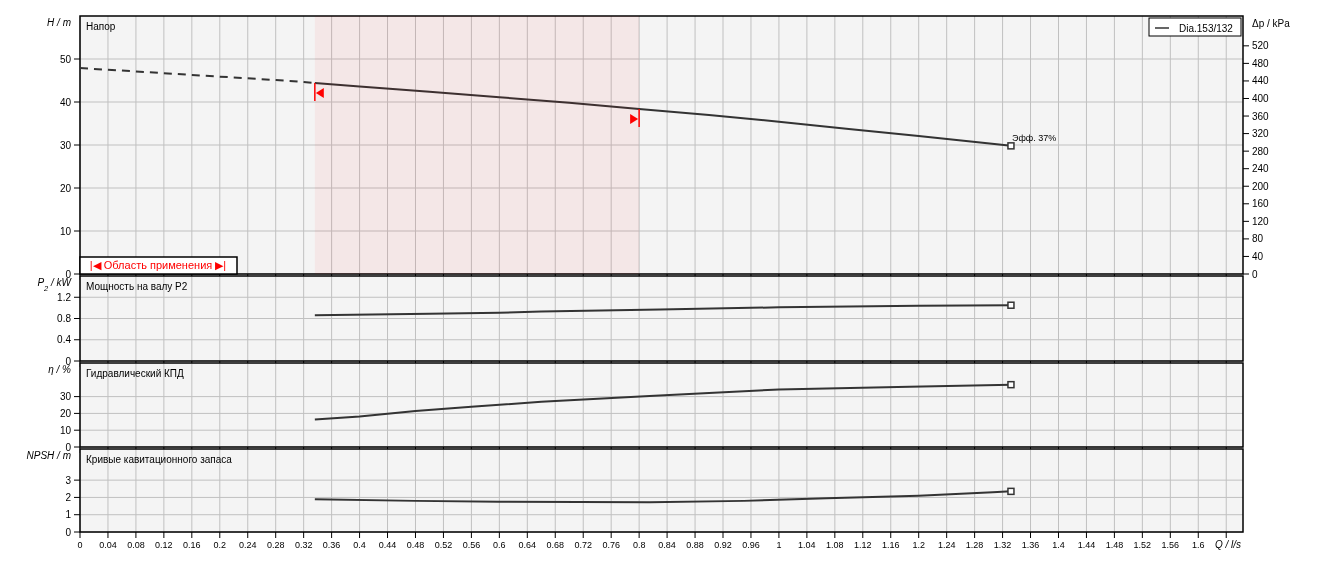 The image size is (1323, 571). I want to click on x-tick-label: 1.04, so click(807, 545).